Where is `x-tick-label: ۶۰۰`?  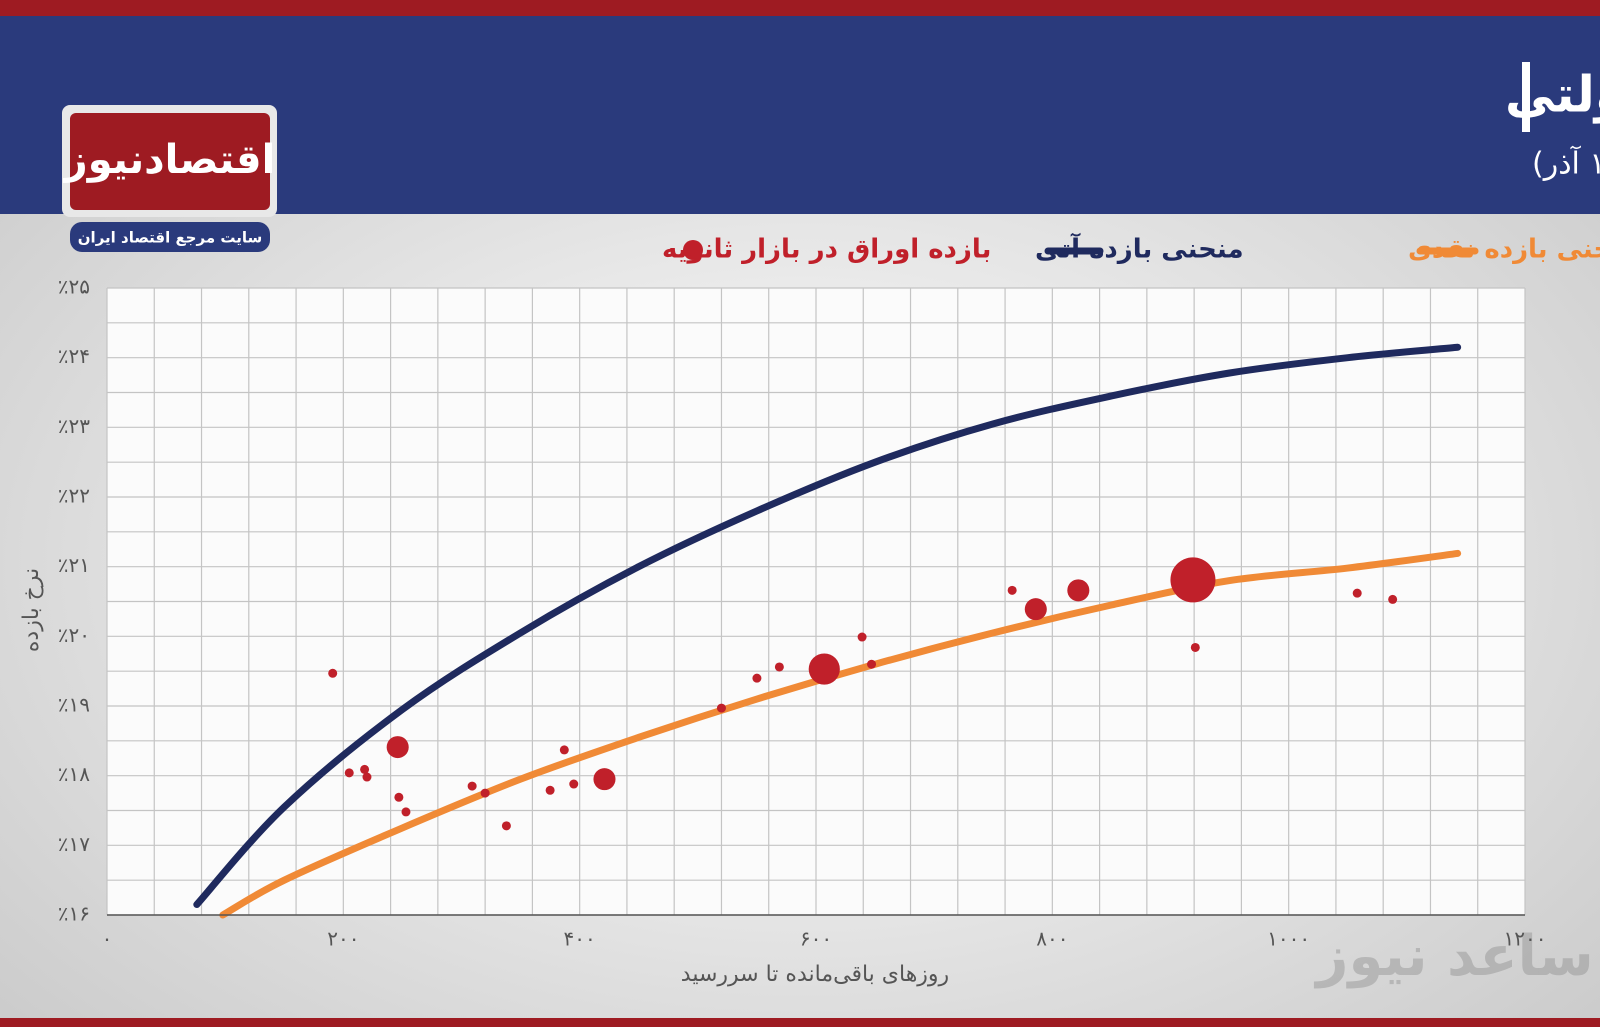 x-tick-label: ۶۰۰ is located at coordinates (816, 939).